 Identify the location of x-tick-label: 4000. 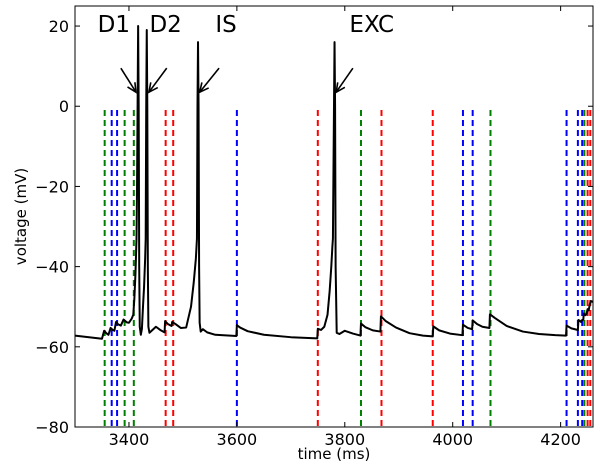
(452, 439).